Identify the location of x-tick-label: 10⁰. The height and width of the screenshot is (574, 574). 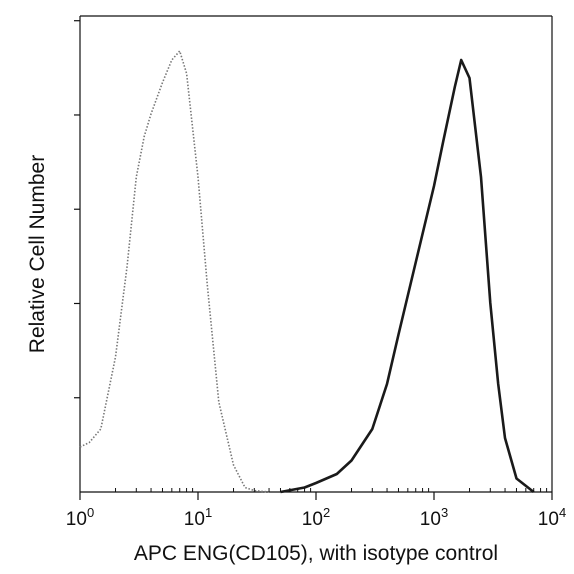
(80, 517).